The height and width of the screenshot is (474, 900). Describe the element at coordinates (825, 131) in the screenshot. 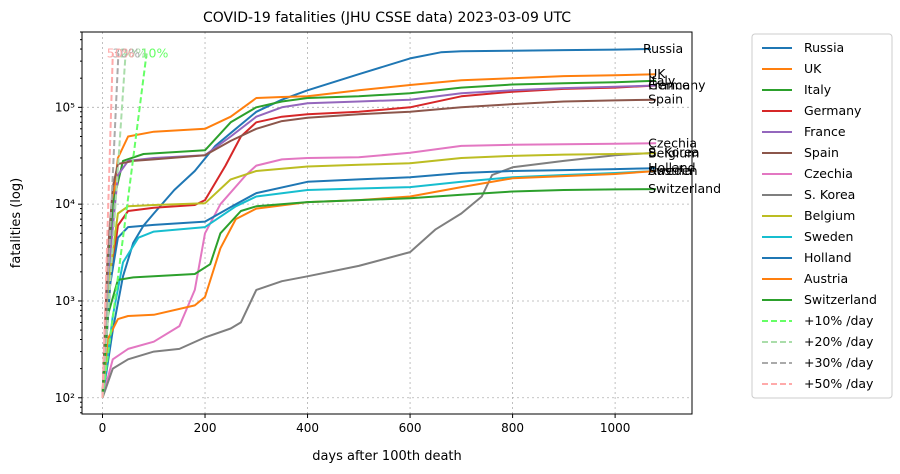

I see `legend-label: France` at that location.